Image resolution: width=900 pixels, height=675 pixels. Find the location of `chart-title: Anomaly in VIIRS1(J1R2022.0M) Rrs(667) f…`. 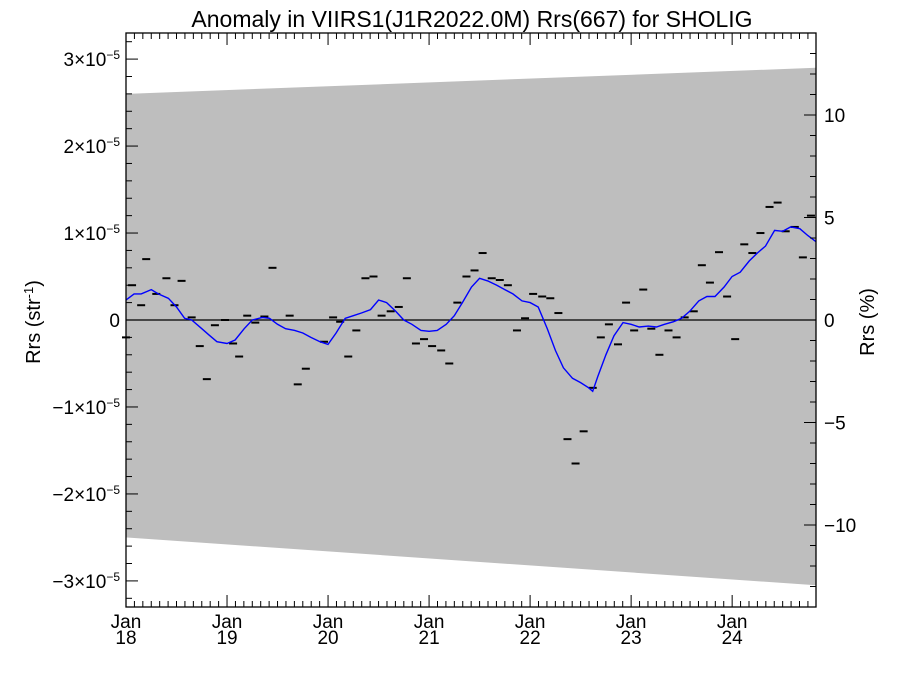

chart-title: Anomaly in VIIRS1(J1R2022.0M) Rrs(667) f… is located at coordinates (471, 19).